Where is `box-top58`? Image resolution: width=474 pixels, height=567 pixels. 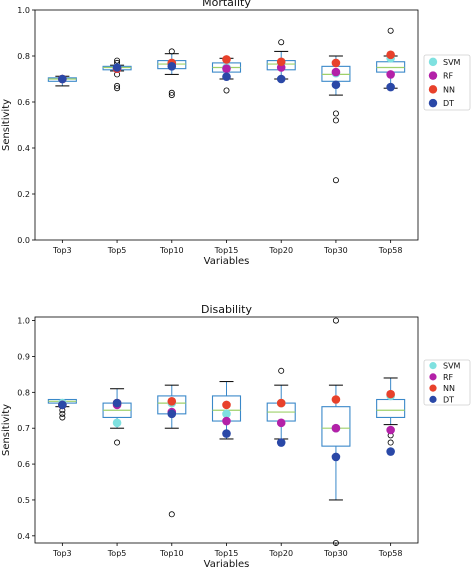
box-top58 is located at coordinates (391, 411).